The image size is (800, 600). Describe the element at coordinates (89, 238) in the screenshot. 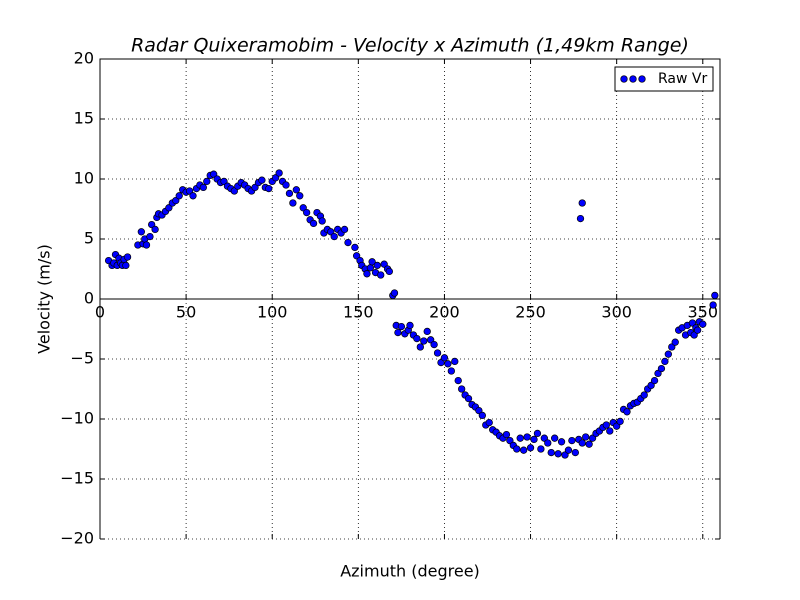

I see `y-tick-label: 5` at that location.